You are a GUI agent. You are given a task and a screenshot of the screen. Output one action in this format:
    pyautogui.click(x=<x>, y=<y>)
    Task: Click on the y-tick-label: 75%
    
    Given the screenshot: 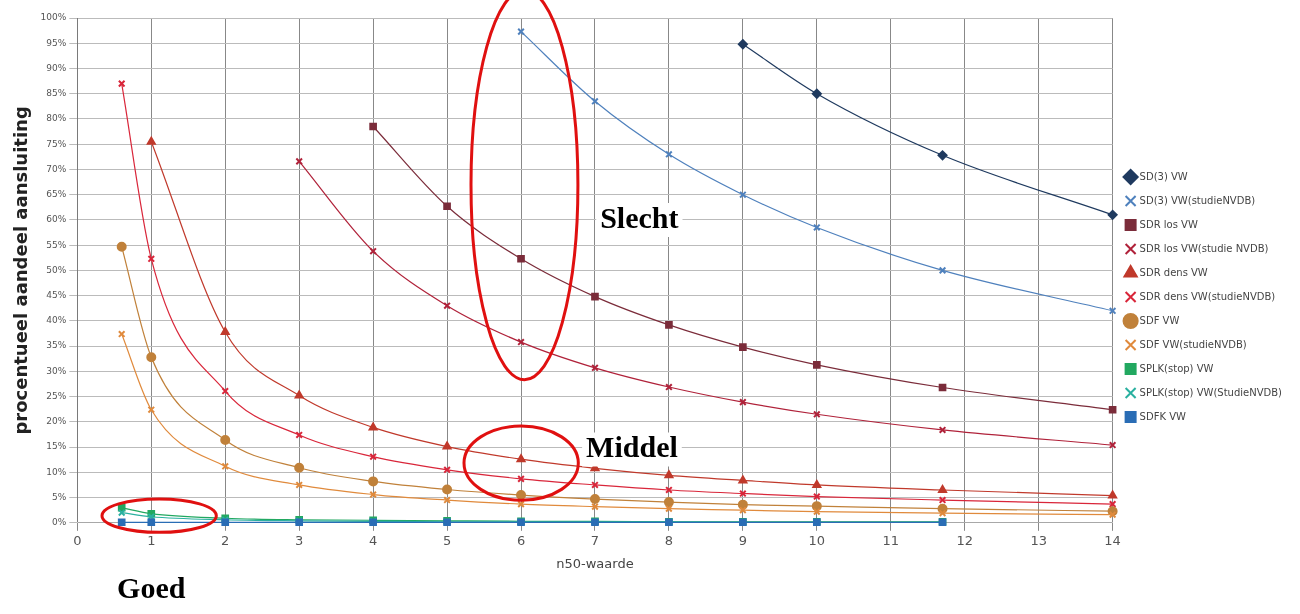 What is the action you would take?
    pyautogui.click(x=56, y=143)
    